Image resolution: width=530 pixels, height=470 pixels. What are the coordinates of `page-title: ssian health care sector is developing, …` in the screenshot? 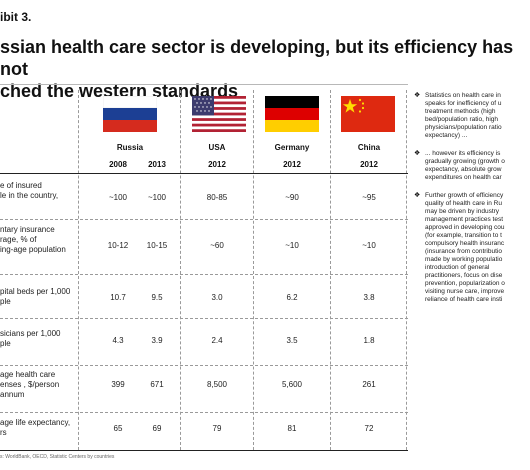 It's located at (265, 69).